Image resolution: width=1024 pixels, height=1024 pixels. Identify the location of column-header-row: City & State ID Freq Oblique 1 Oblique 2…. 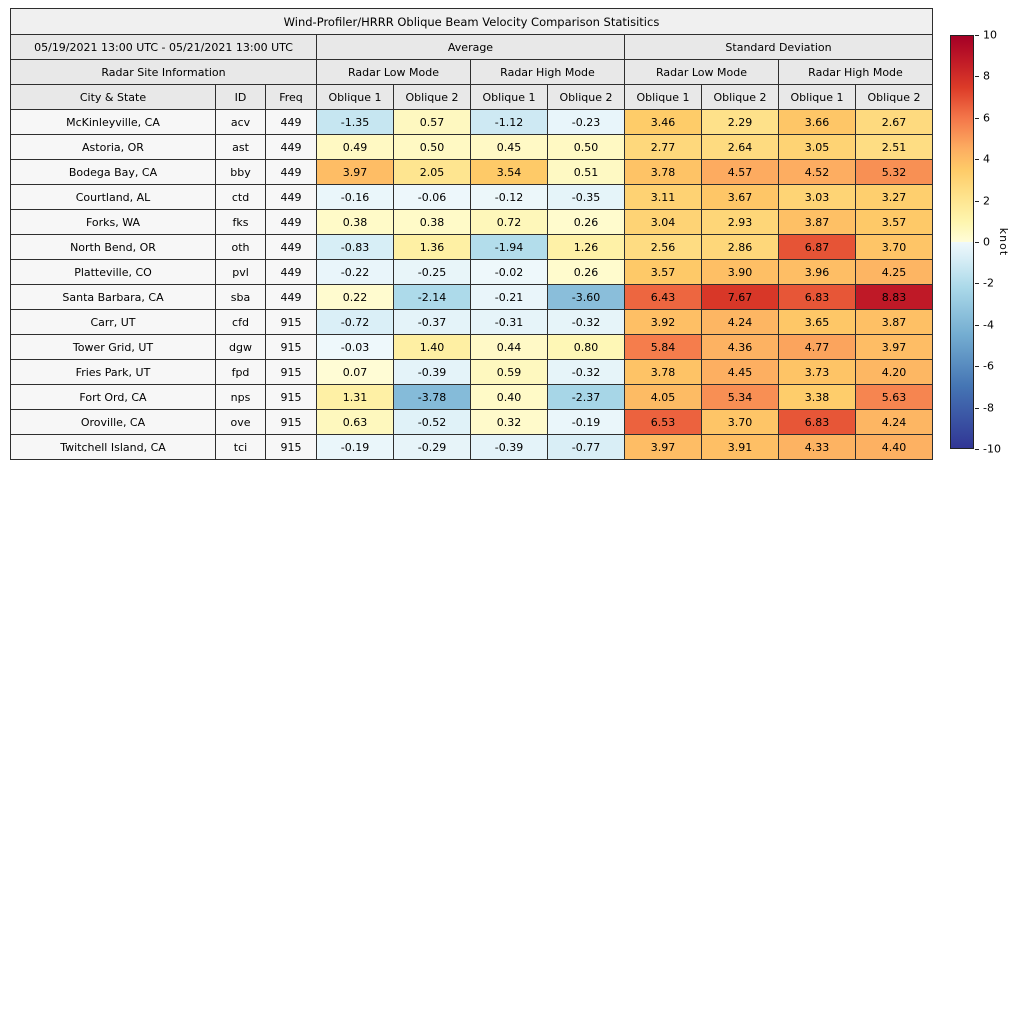
(471, 97).